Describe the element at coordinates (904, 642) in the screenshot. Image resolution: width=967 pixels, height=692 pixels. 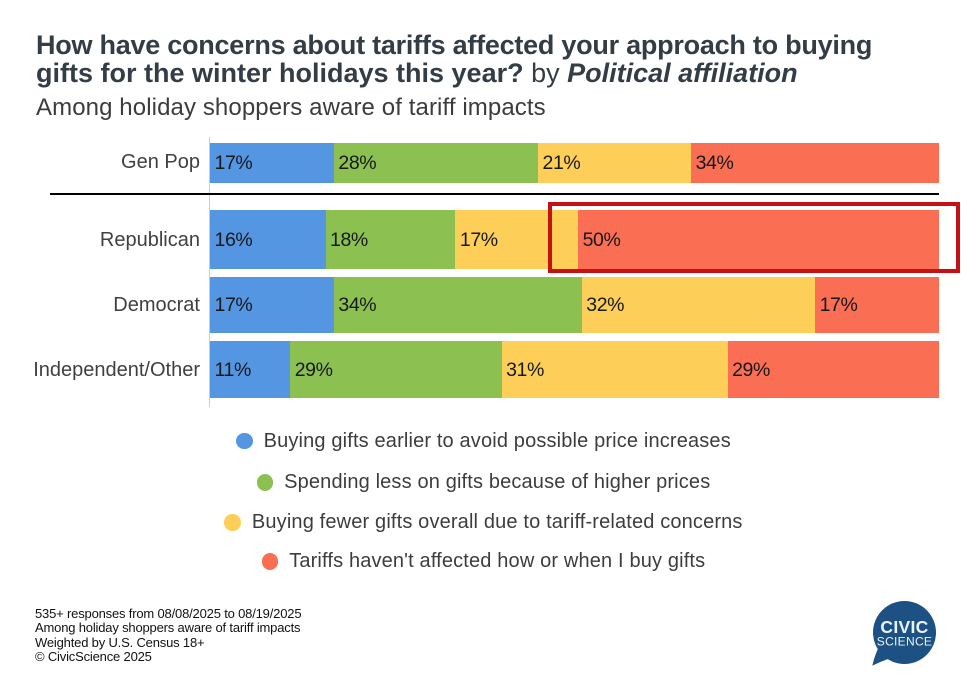
I see `svg-text: SCIENCE` at that location.